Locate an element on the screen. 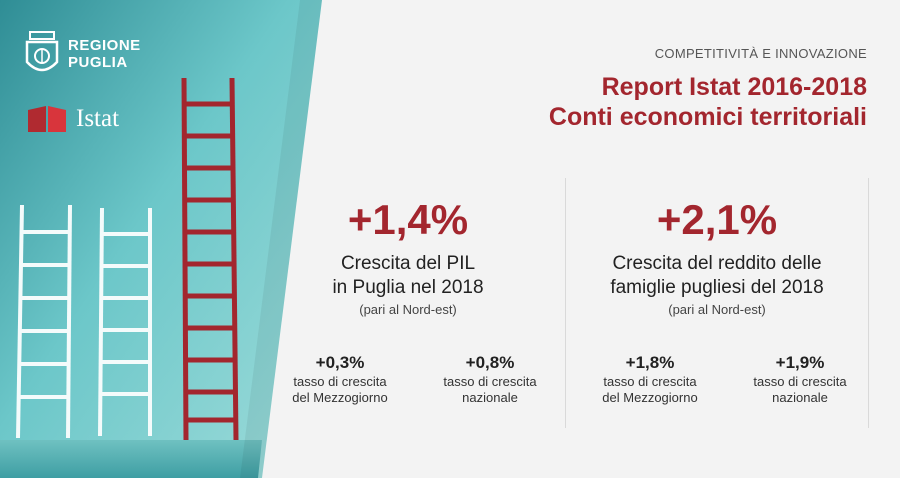 Image resolution: width=900 pixels, height=478 pixels. reddito-desc-line-1: Crescita del reddito delle is located at coordinates (717, 263).